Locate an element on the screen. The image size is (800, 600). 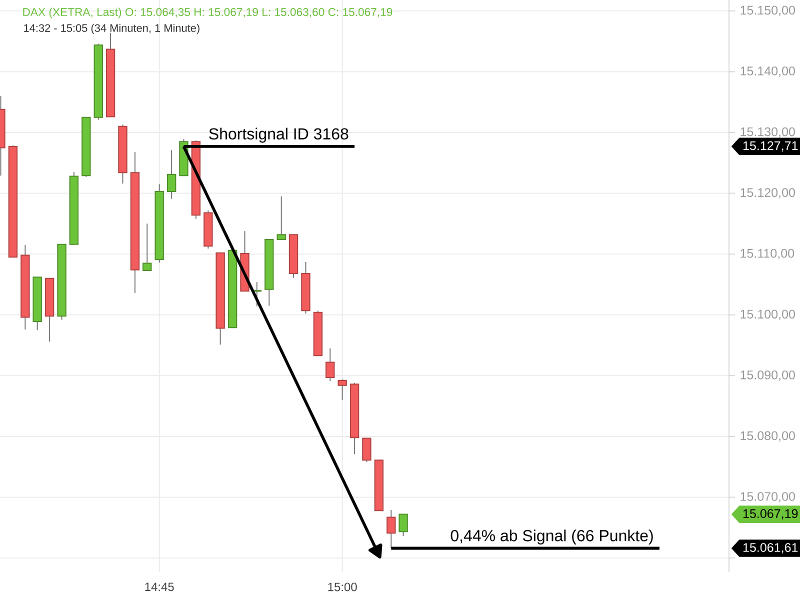
y-tick-label: 15.067,19 is located at coordinates (770, 514).